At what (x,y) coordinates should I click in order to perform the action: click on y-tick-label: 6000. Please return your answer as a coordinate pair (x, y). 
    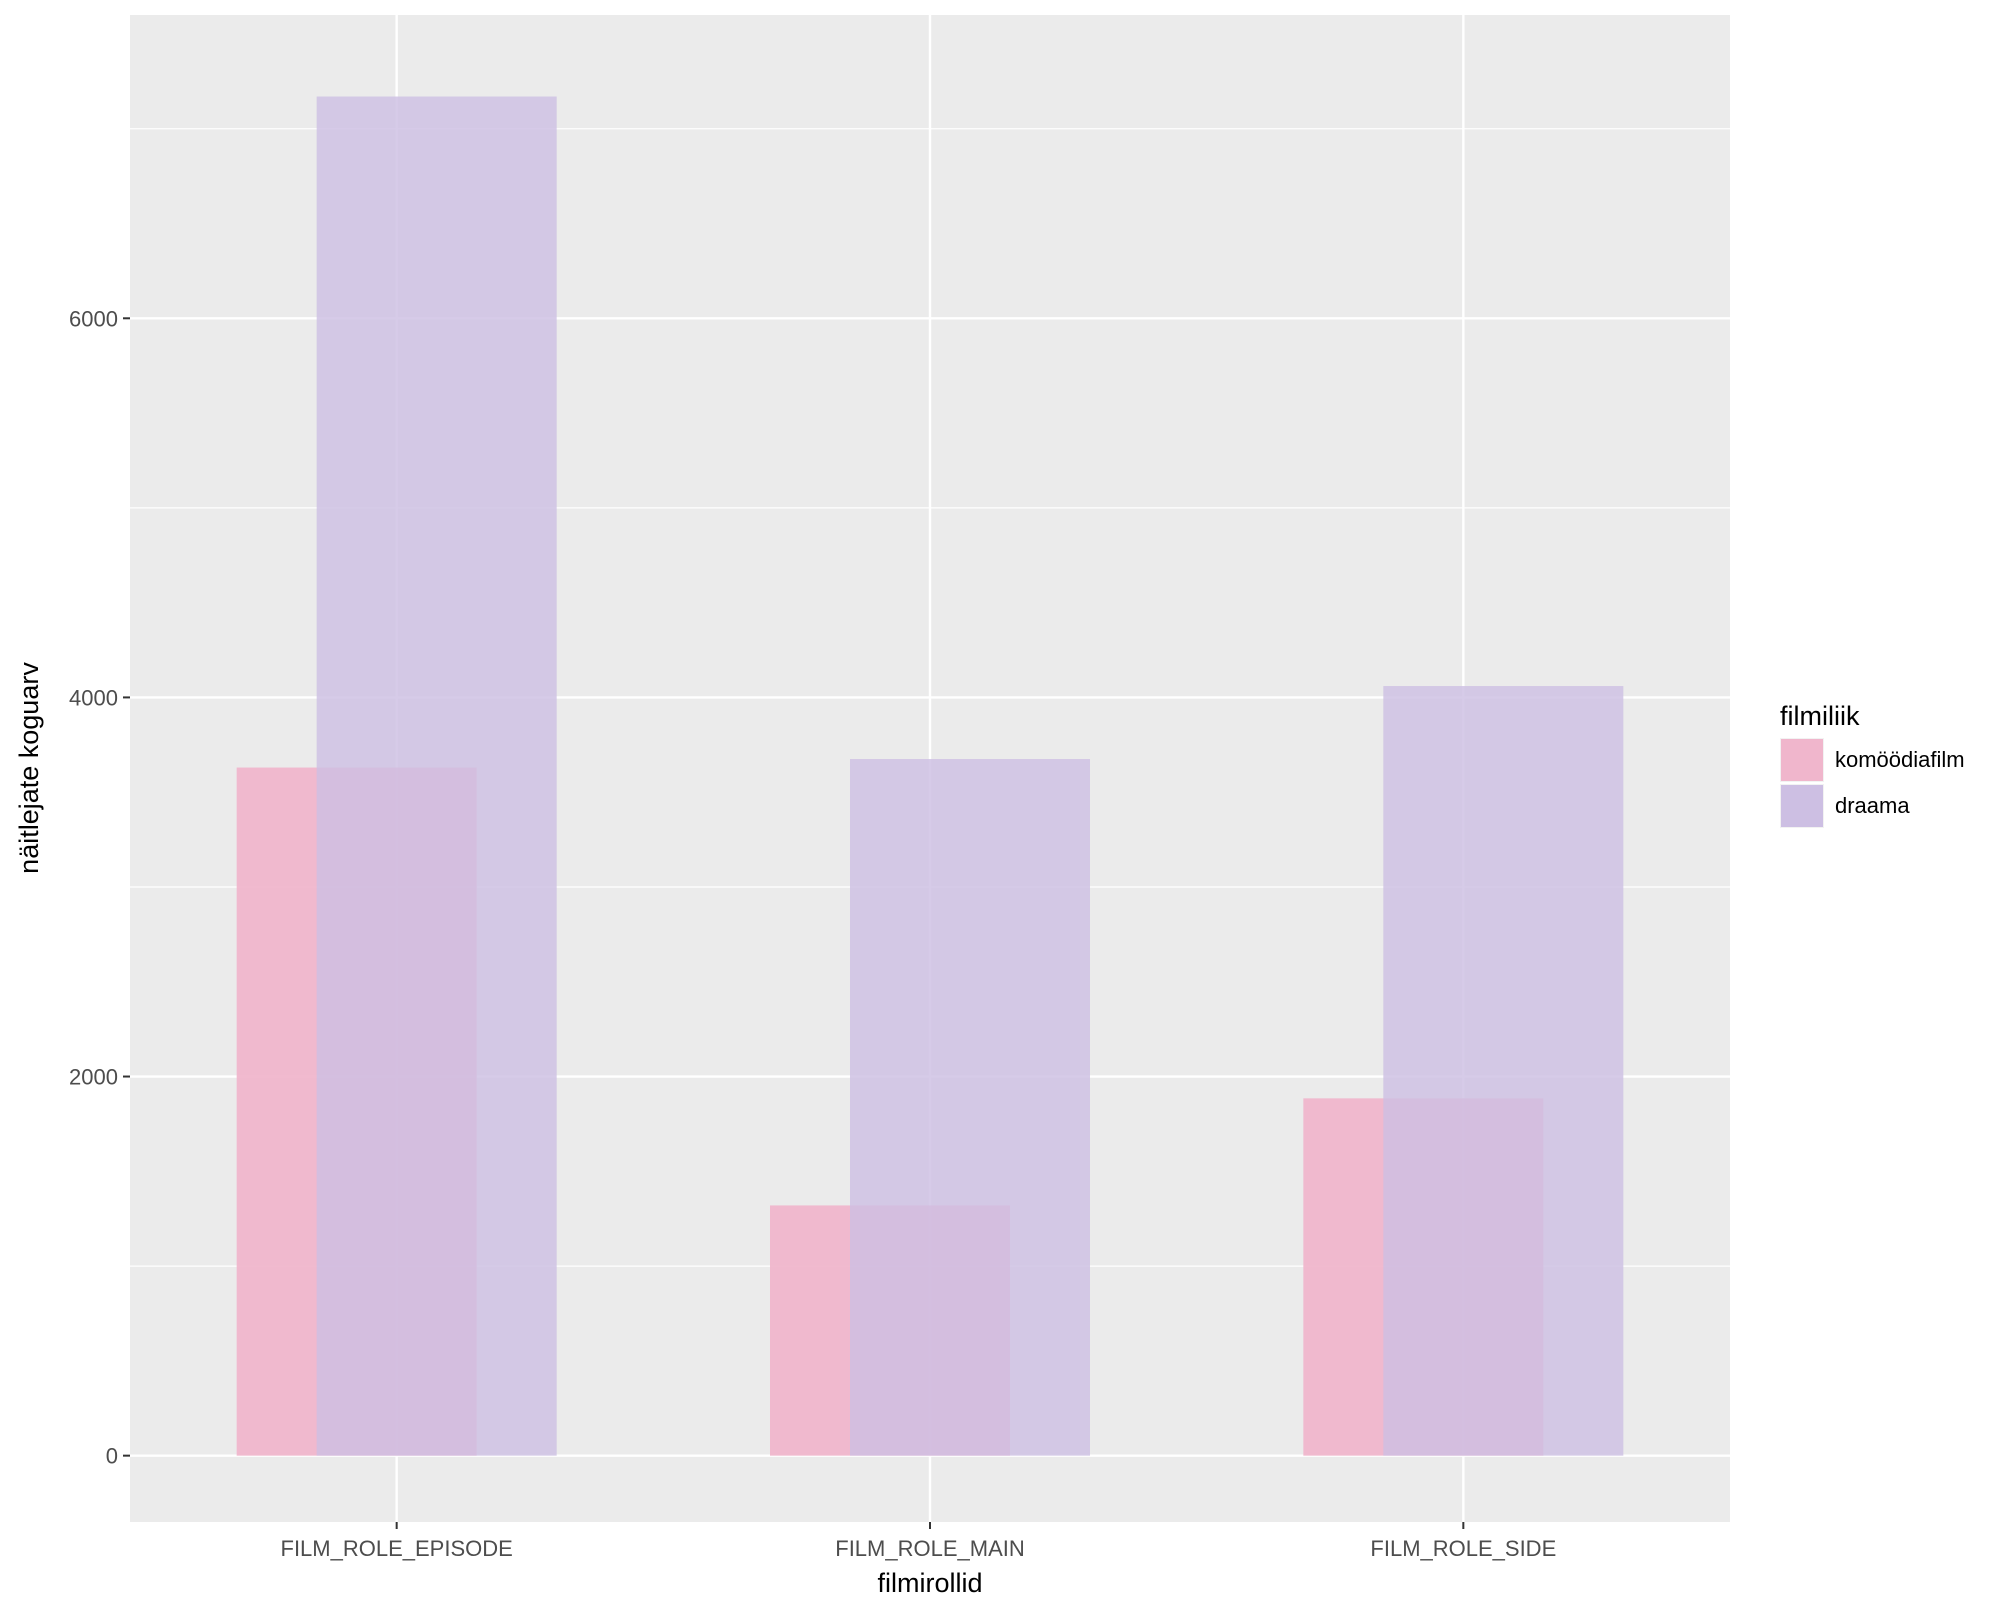
    Looking at the image, I should click on (93, 318).